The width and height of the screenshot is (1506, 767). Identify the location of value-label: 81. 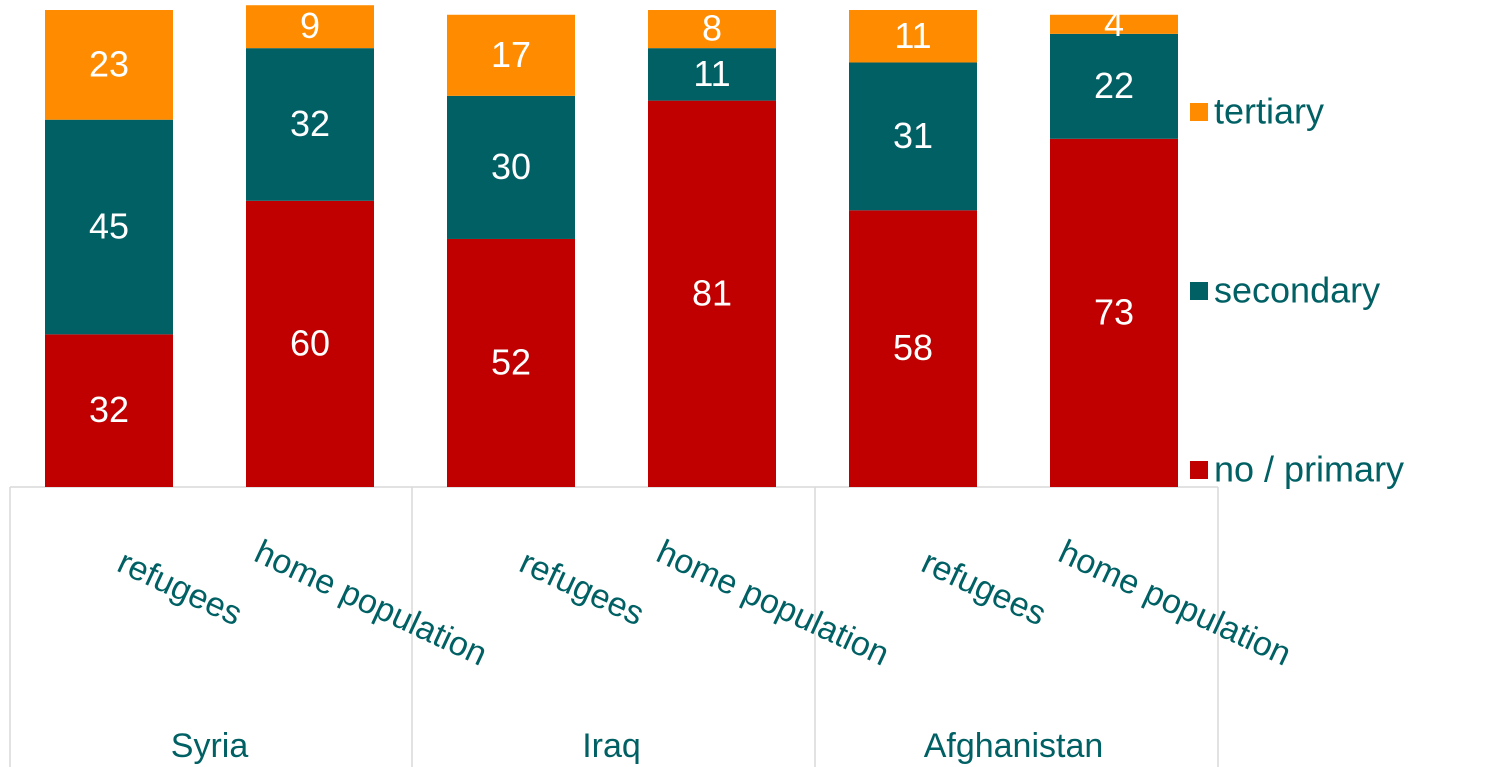
(712, 292).